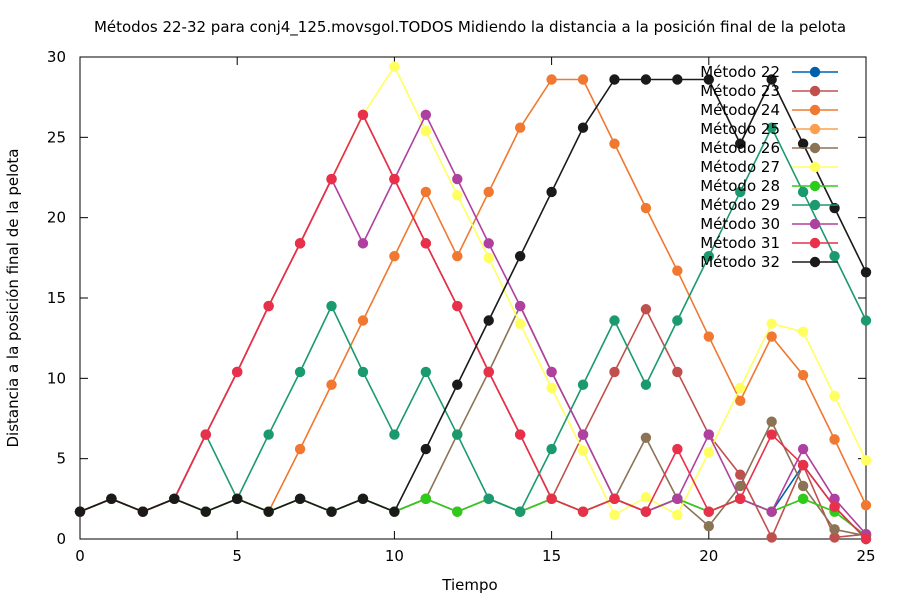 The image size is (900, 600). What do you see at coordinates (740, 205) in the screenshot?
I see `legend-label: Método 29` at bounding box center [740, 205].